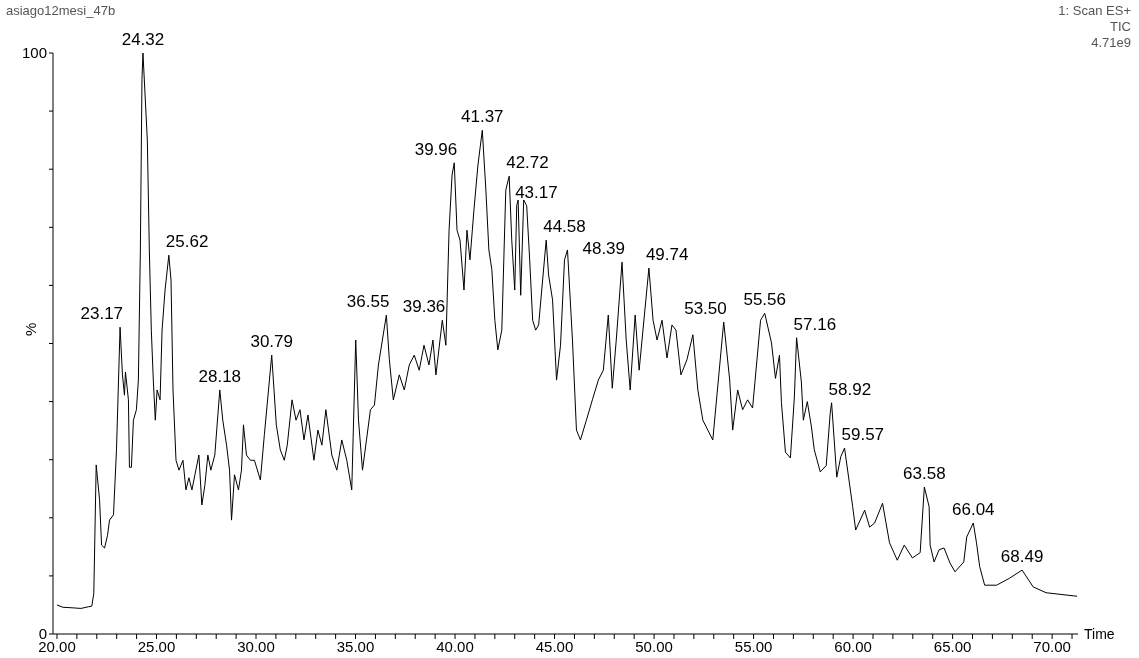 The height and width of the screenshot is (658, 1139). I want to click on x-tick-label: 30.00, so click(256, 646).